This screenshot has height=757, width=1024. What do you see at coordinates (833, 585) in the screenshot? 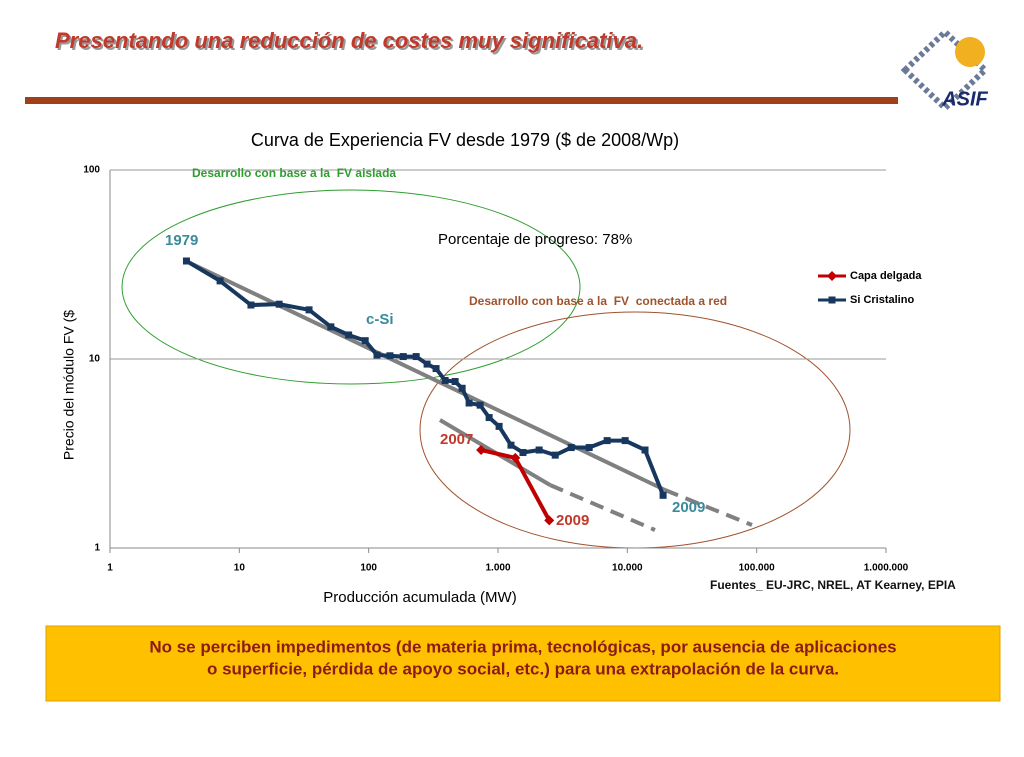
I see `source: Fuentes_ EU-JRC, NREL, AT Kearney, EPIA` at bounding box center [833, 585].